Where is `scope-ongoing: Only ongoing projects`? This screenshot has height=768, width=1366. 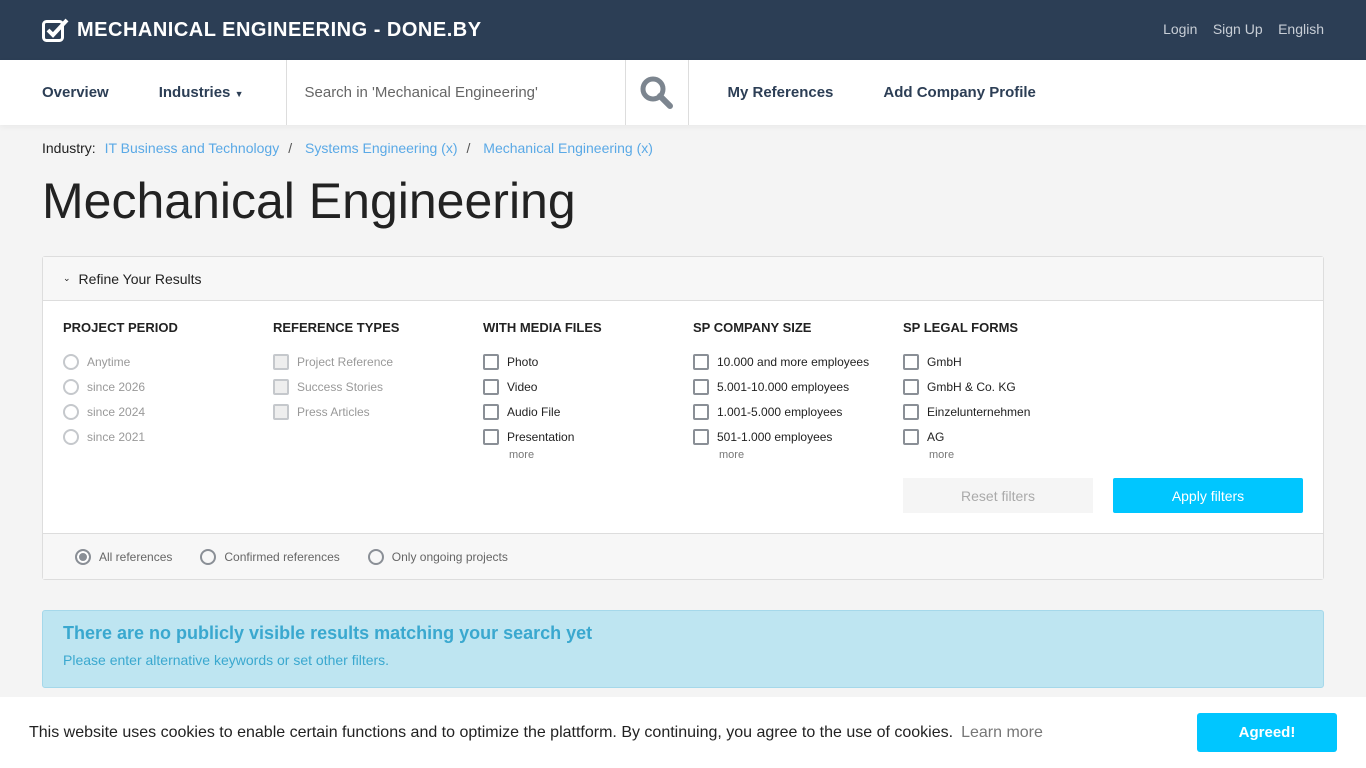 scope-ongoing: Only ongoing projects is located at coordinates (437, 556).